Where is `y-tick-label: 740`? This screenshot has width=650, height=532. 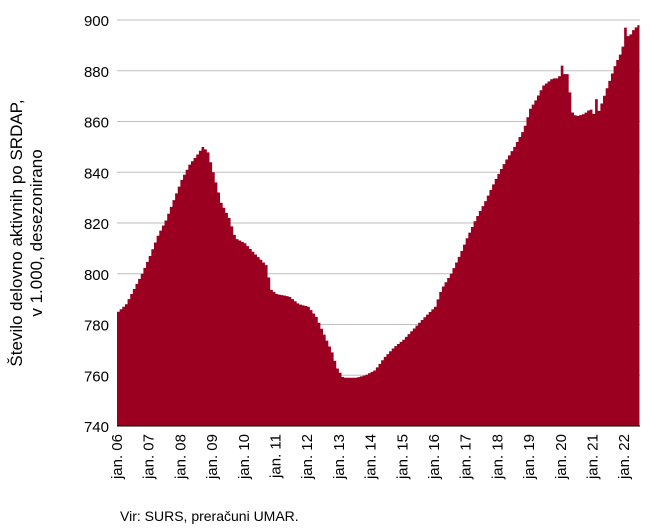 y-tick-label: 740 is located at coordinates (96, 427).